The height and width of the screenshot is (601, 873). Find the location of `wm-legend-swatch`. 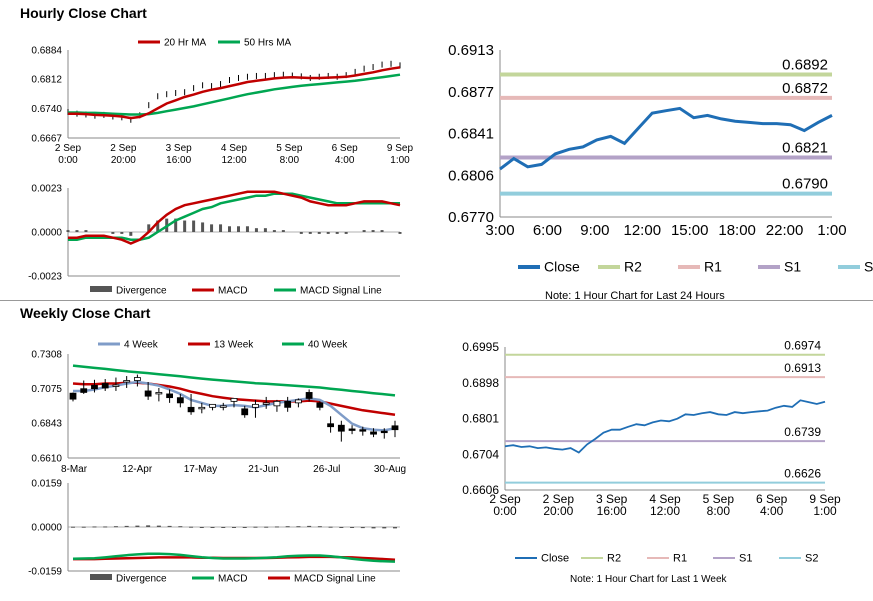

wm-legend-swatch is located at coordinates (101, 577).